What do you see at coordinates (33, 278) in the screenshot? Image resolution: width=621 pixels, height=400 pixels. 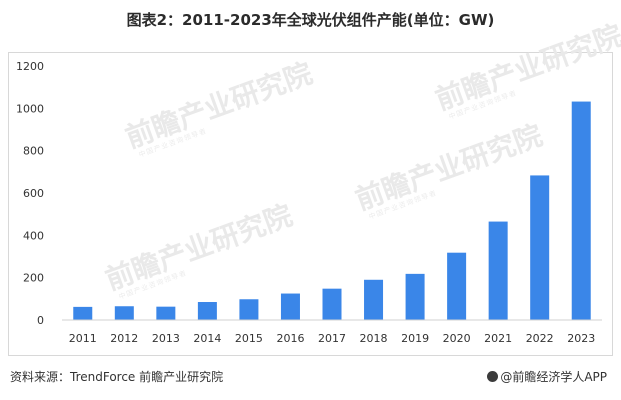 I see `y-tick-label: 200` at bounding box center [33, 278].